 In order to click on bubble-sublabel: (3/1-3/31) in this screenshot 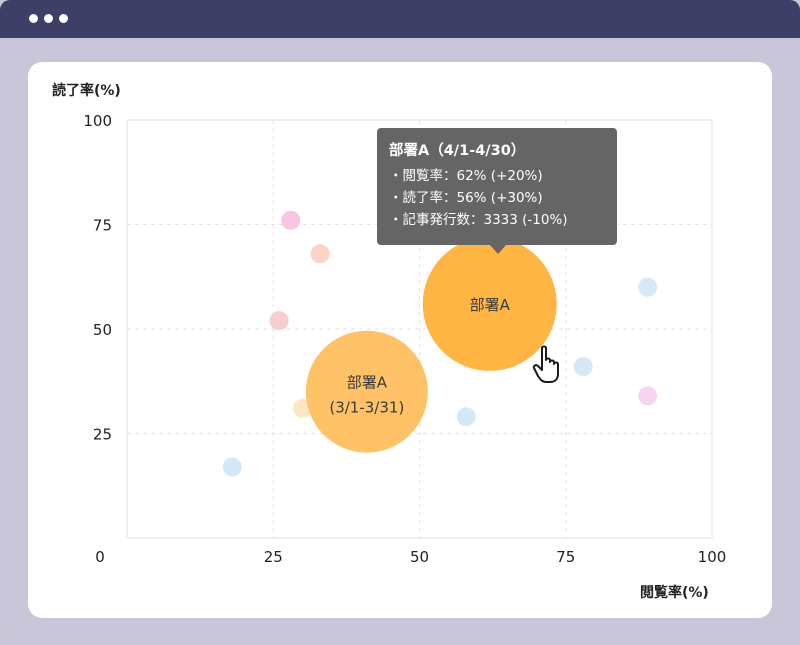, I will do `click(366, 408)`.